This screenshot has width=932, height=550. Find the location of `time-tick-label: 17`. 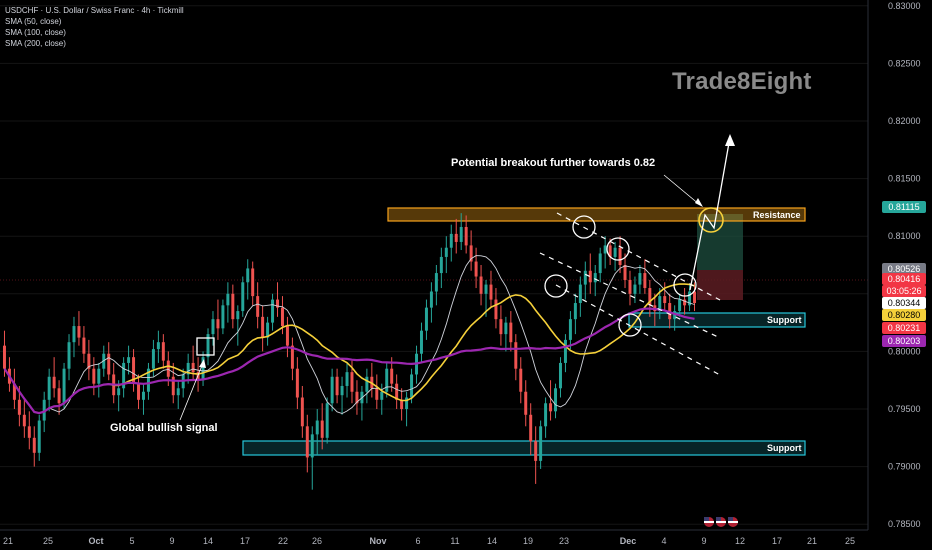

time-tick-label: 17 is located at coordinates (777, 541).